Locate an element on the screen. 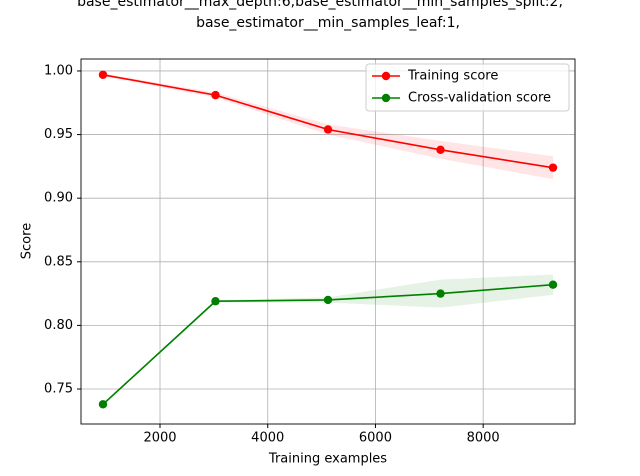  y-tick-label: 0.75 is located at coordinates (58, 389).